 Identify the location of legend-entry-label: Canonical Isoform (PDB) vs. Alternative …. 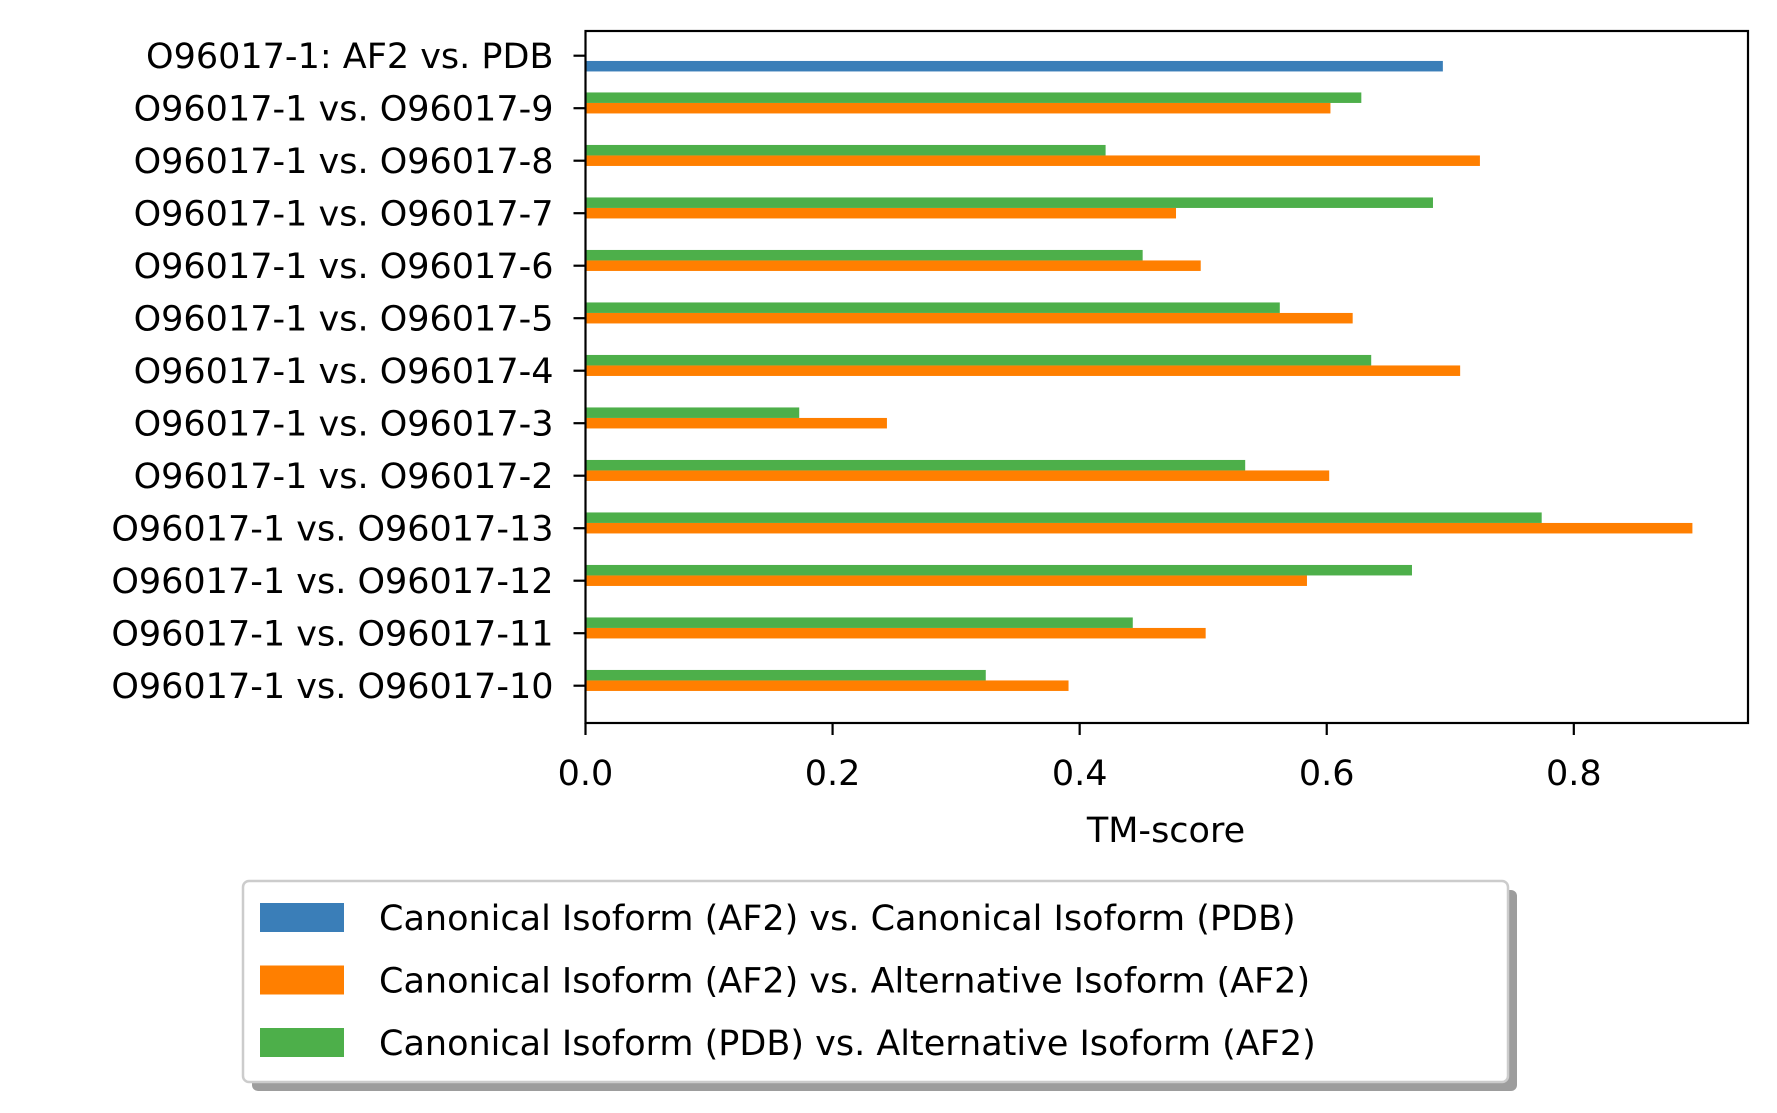
(847, 1044).